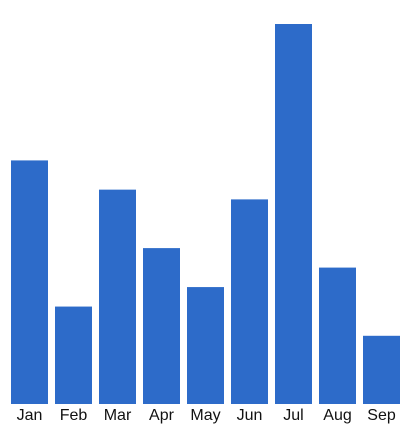 The height and width of the screenshot is (429, 404). Describe the element at coordinates (117, 296) in the screenshot. I see `bar-mar` at that location.